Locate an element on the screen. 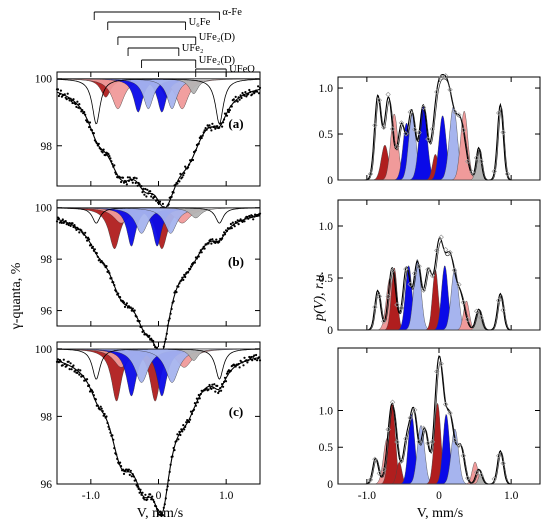 Image resolution: width=550 pixels, height=527 pixels. y-tick-label: 98 is located at coordinates (47, 147).